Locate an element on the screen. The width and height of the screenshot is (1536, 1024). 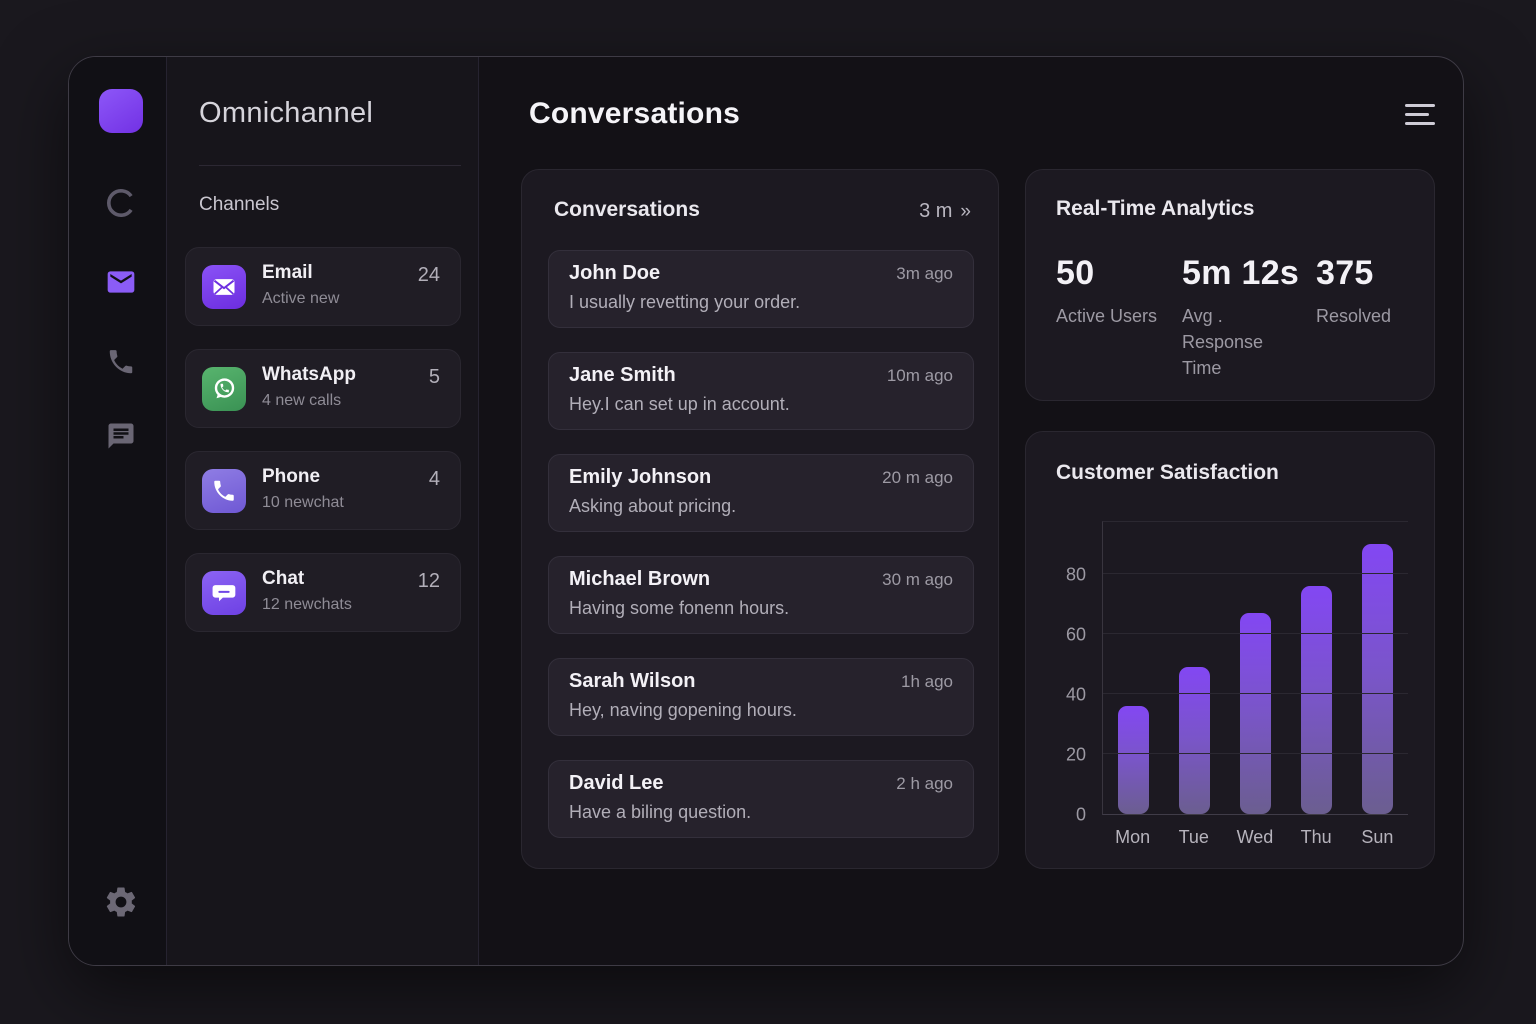
y-axis-tick-label: 60 is located at coordinates (1075, 634).